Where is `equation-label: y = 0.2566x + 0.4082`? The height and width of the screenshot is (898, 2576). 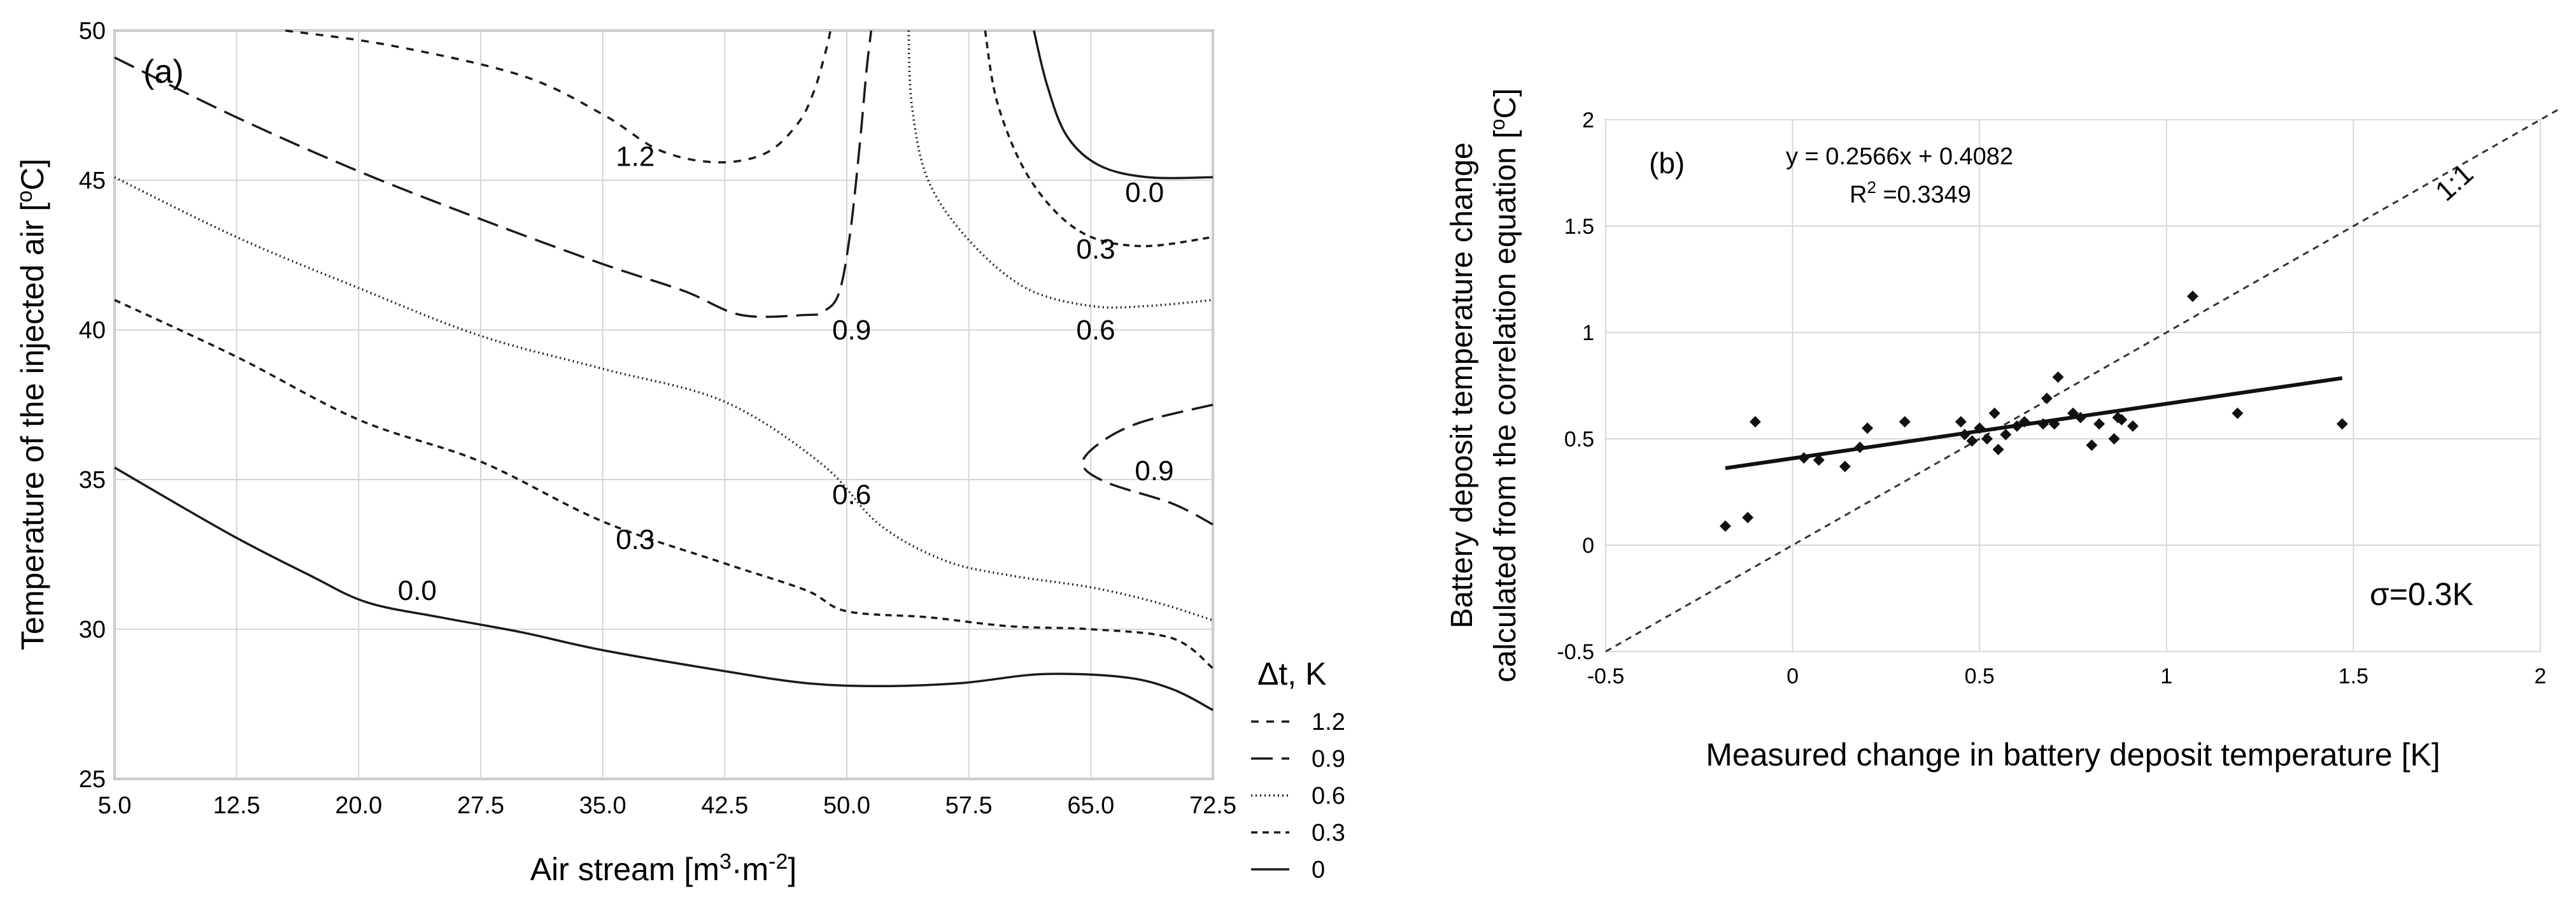 equation-label: y = 0.2566x + 0.4082 is located at coordinates (1899, 156).